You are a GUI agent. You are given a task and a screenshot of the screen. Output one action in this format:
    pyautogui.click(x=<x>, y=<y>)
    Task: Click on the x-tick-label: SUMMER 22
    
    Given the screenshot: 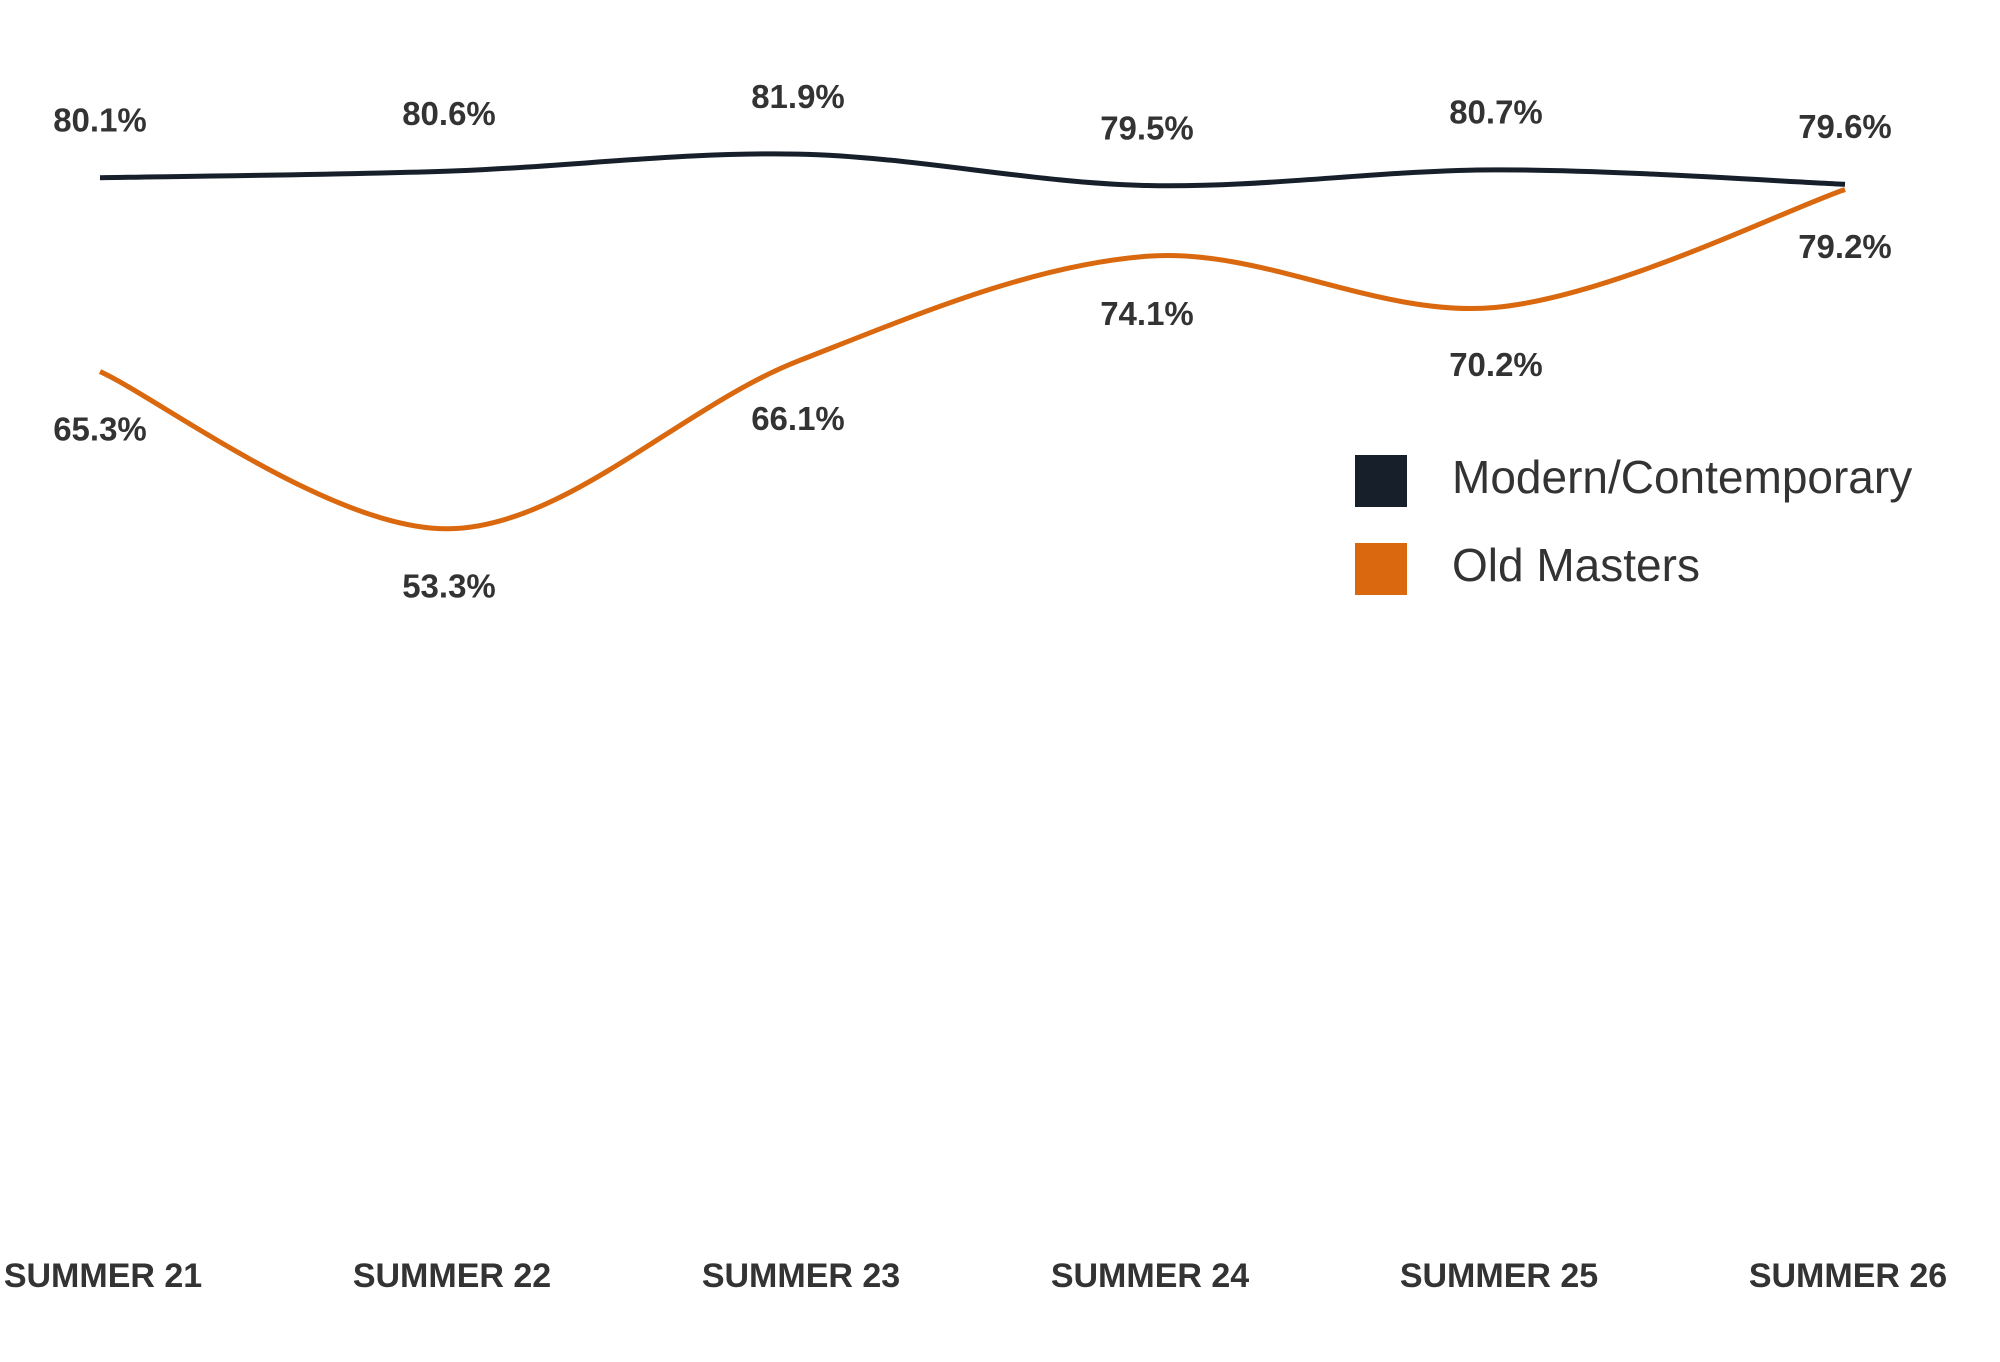 What is the action you would take?
    pyautogui.click(x=452, y=1276)
    